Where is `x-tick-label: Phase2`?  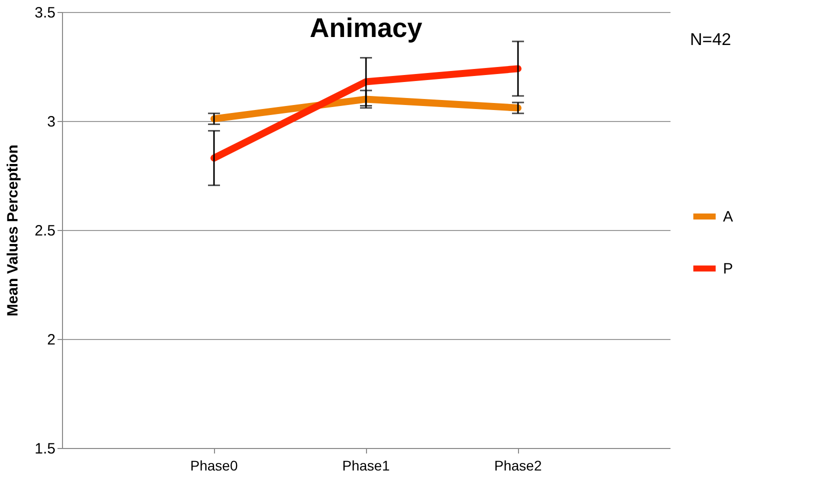 x-tick-label: Phase2 is located at coordinates (518, 466).